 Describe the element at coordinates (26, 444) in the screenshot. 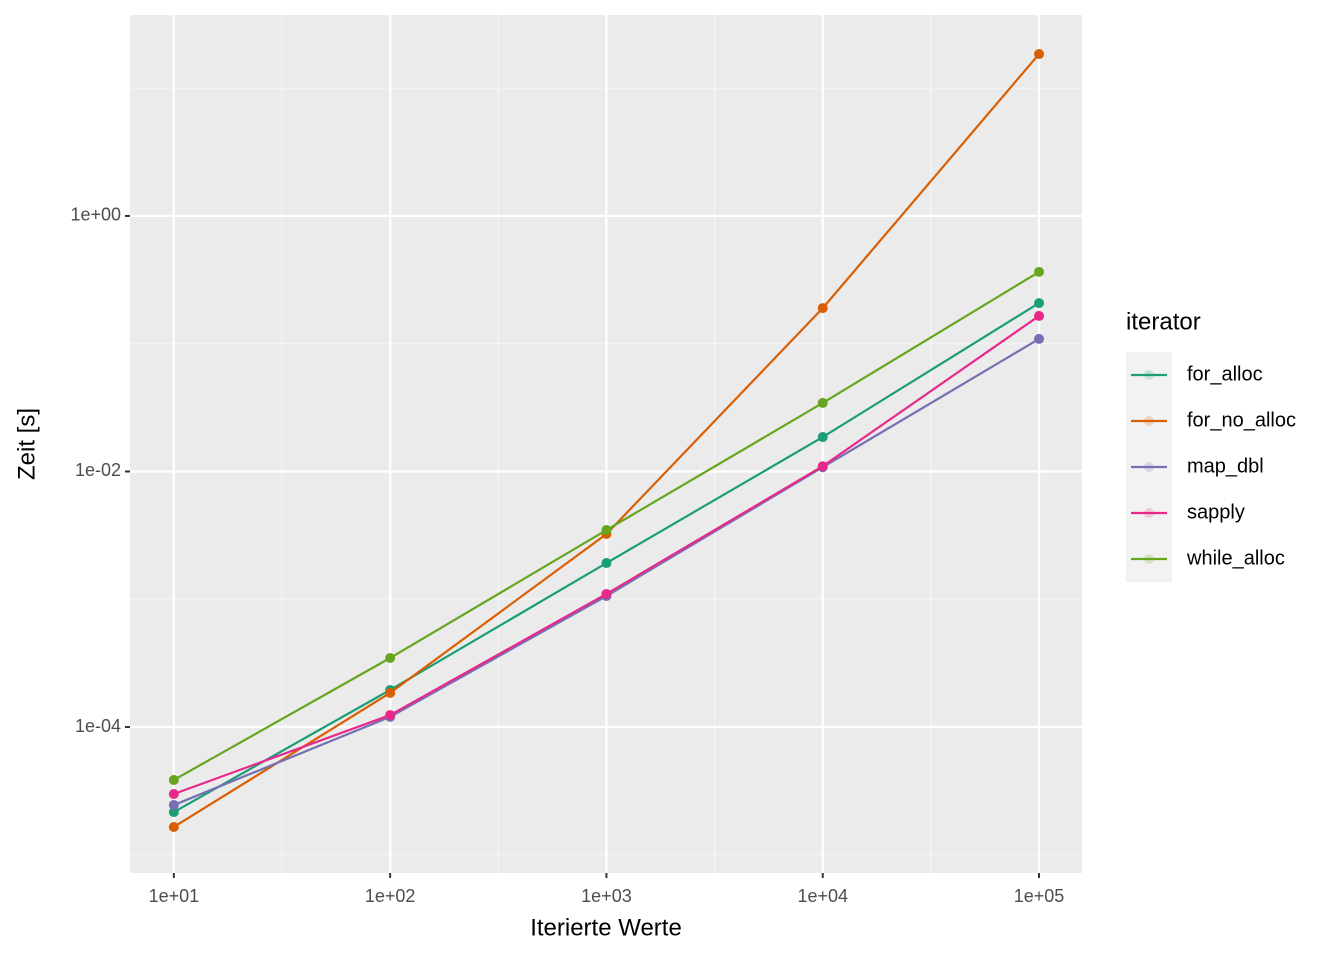

I see `y-axis-title: Zeit [s]` at that location.